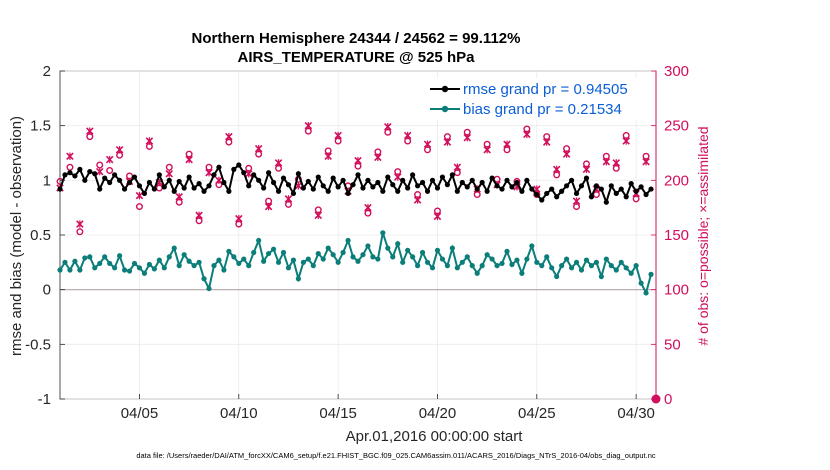 The height and width of the screenshot is (470, 830). I want to click on x-tick-label: 04/20, so click(438, 413).